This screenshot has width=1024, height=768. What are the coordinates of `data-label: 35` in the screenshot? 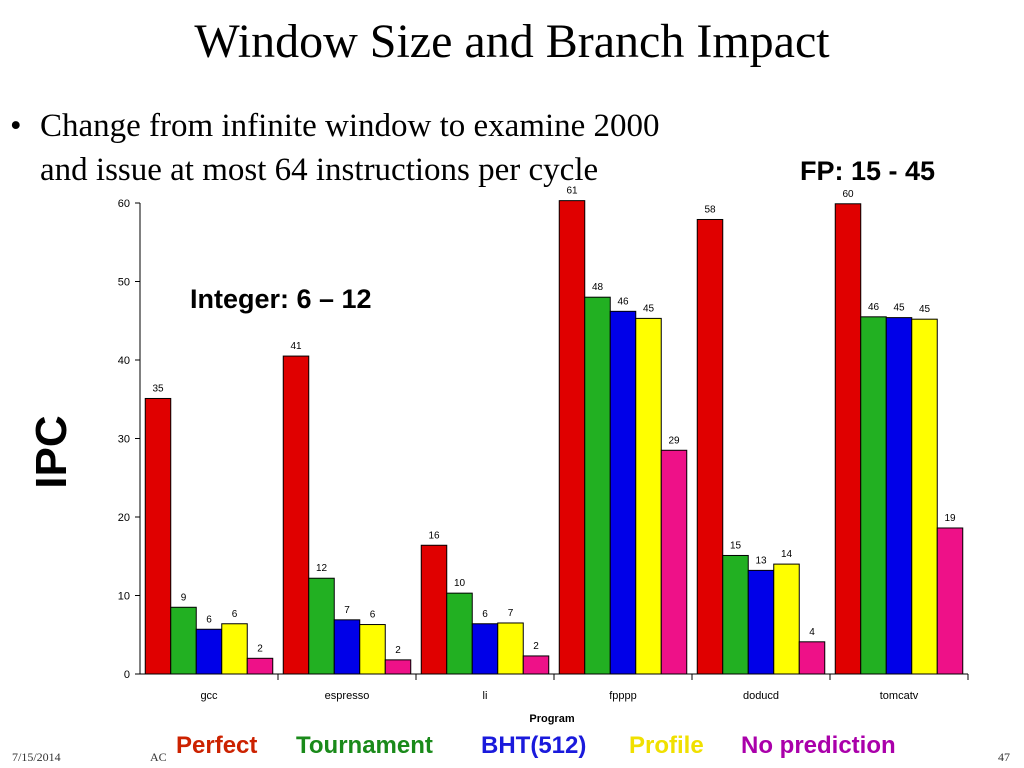 It's located at (158, 388).